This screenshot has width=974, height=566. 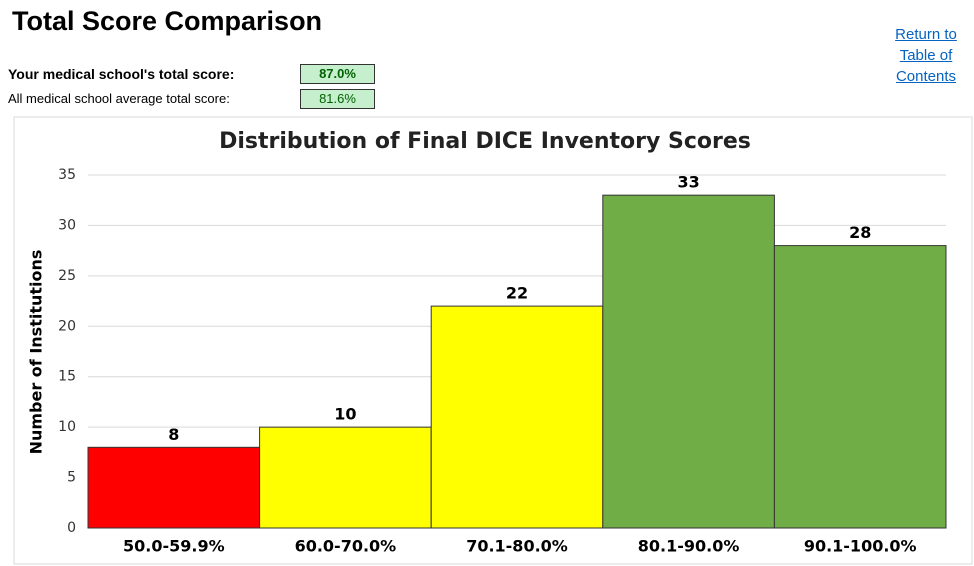 What do you see at coordinates (688, 182) in the screenshot?
I see `value-label: 33` at bounding box center [688, 182].